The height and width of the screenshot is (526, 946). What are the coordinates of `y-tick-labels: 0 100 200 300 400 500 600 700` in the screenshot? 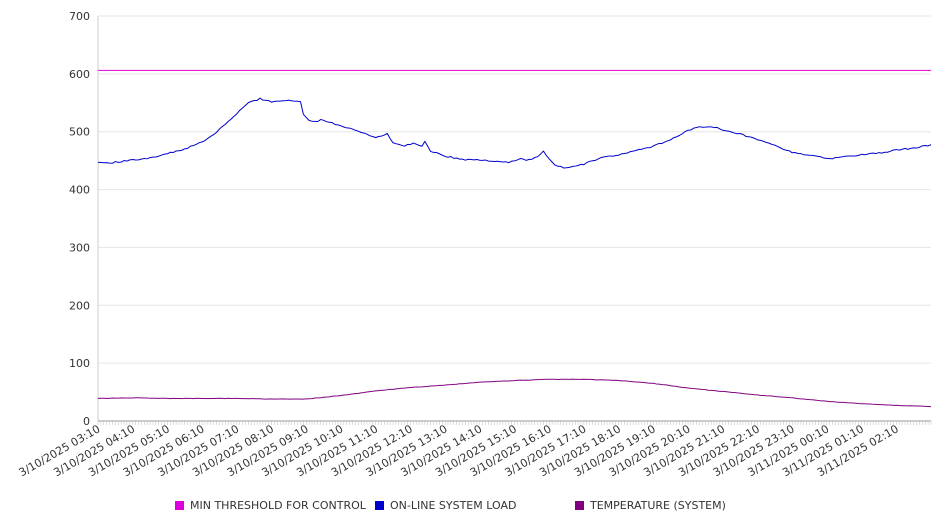 It's located at (79, 219).